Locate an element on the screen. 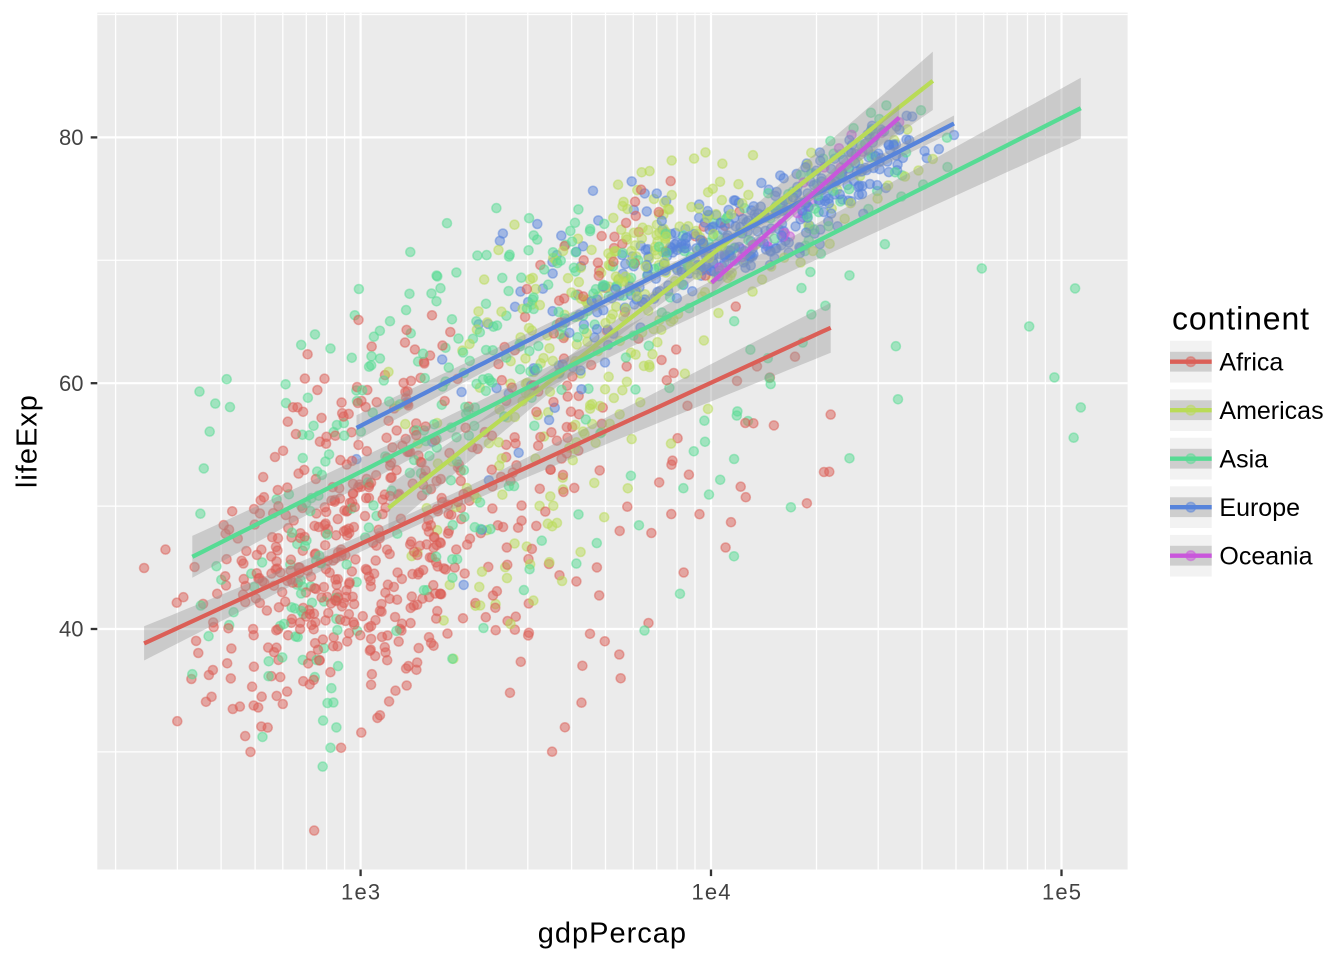 The width and height of the screenshot is (1344, 960). svg-text: 80 is located at coordinates (71, 137).